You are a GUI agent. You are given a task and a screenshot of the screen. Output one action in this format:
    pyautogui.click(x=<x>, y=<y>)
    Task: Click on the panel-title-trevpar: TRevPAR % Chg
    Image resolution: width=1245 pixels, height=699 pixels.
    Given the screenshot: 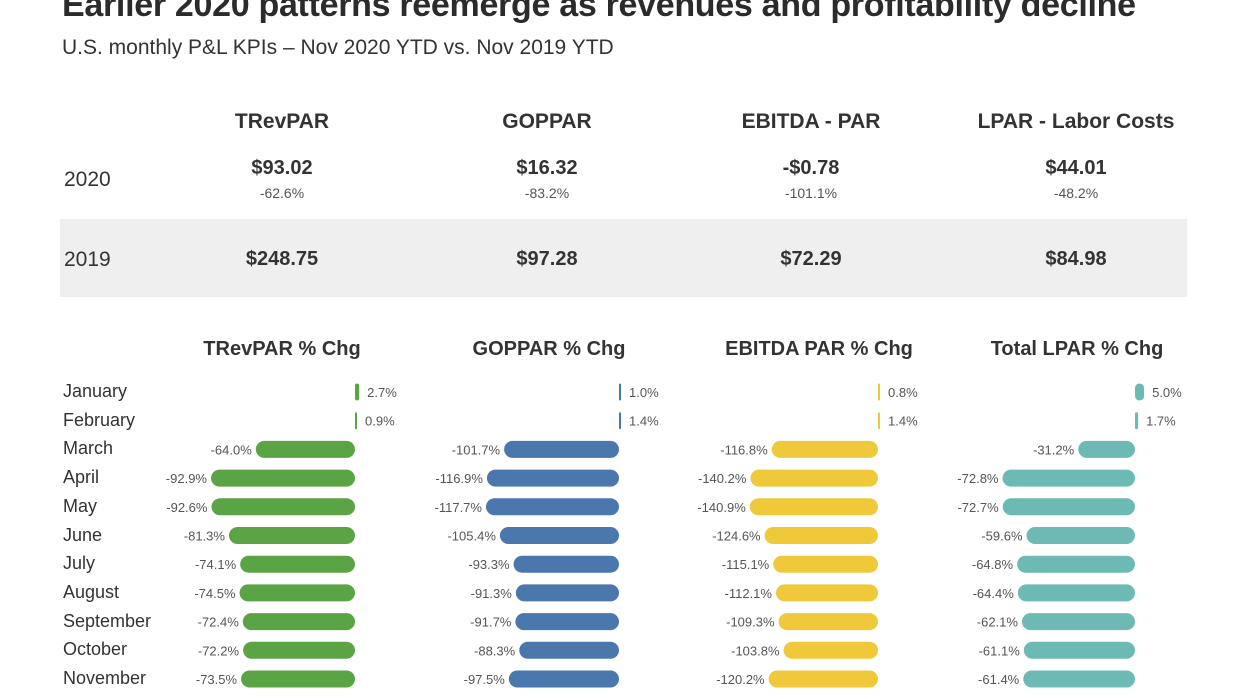 What is the action you would take?
    pyautogui.click(x=282, y=349)
    